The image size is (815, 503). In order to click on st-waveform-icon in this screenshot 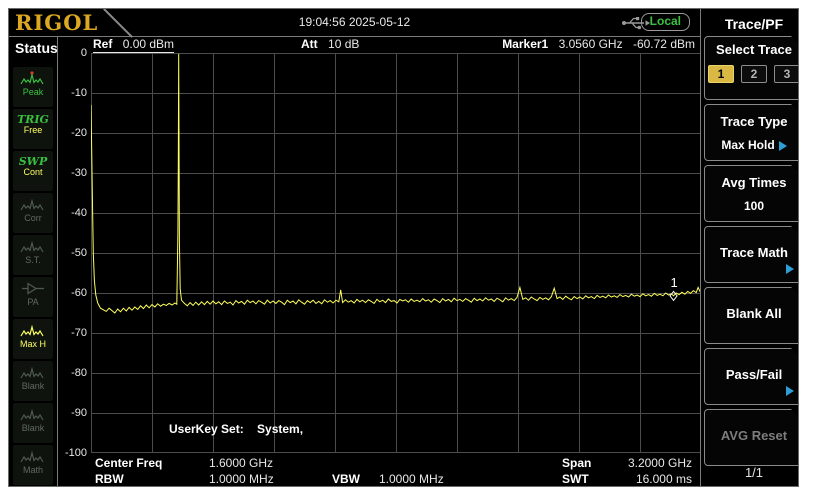, I will do `click(33, 247)`.